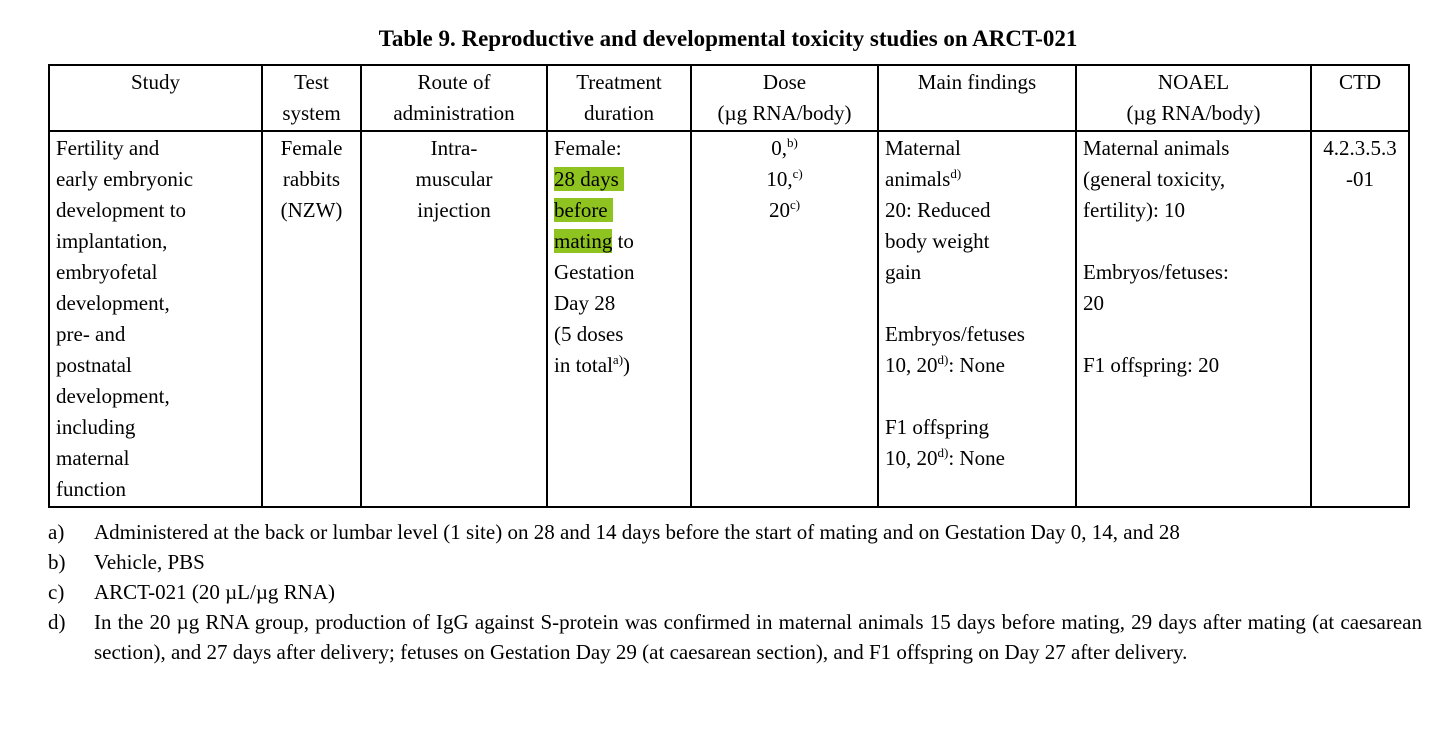 This screenshot has width=1456, height=744. I want to click on cell-ctd: 4.2.3.5.3 -01, so click(1360, 319).